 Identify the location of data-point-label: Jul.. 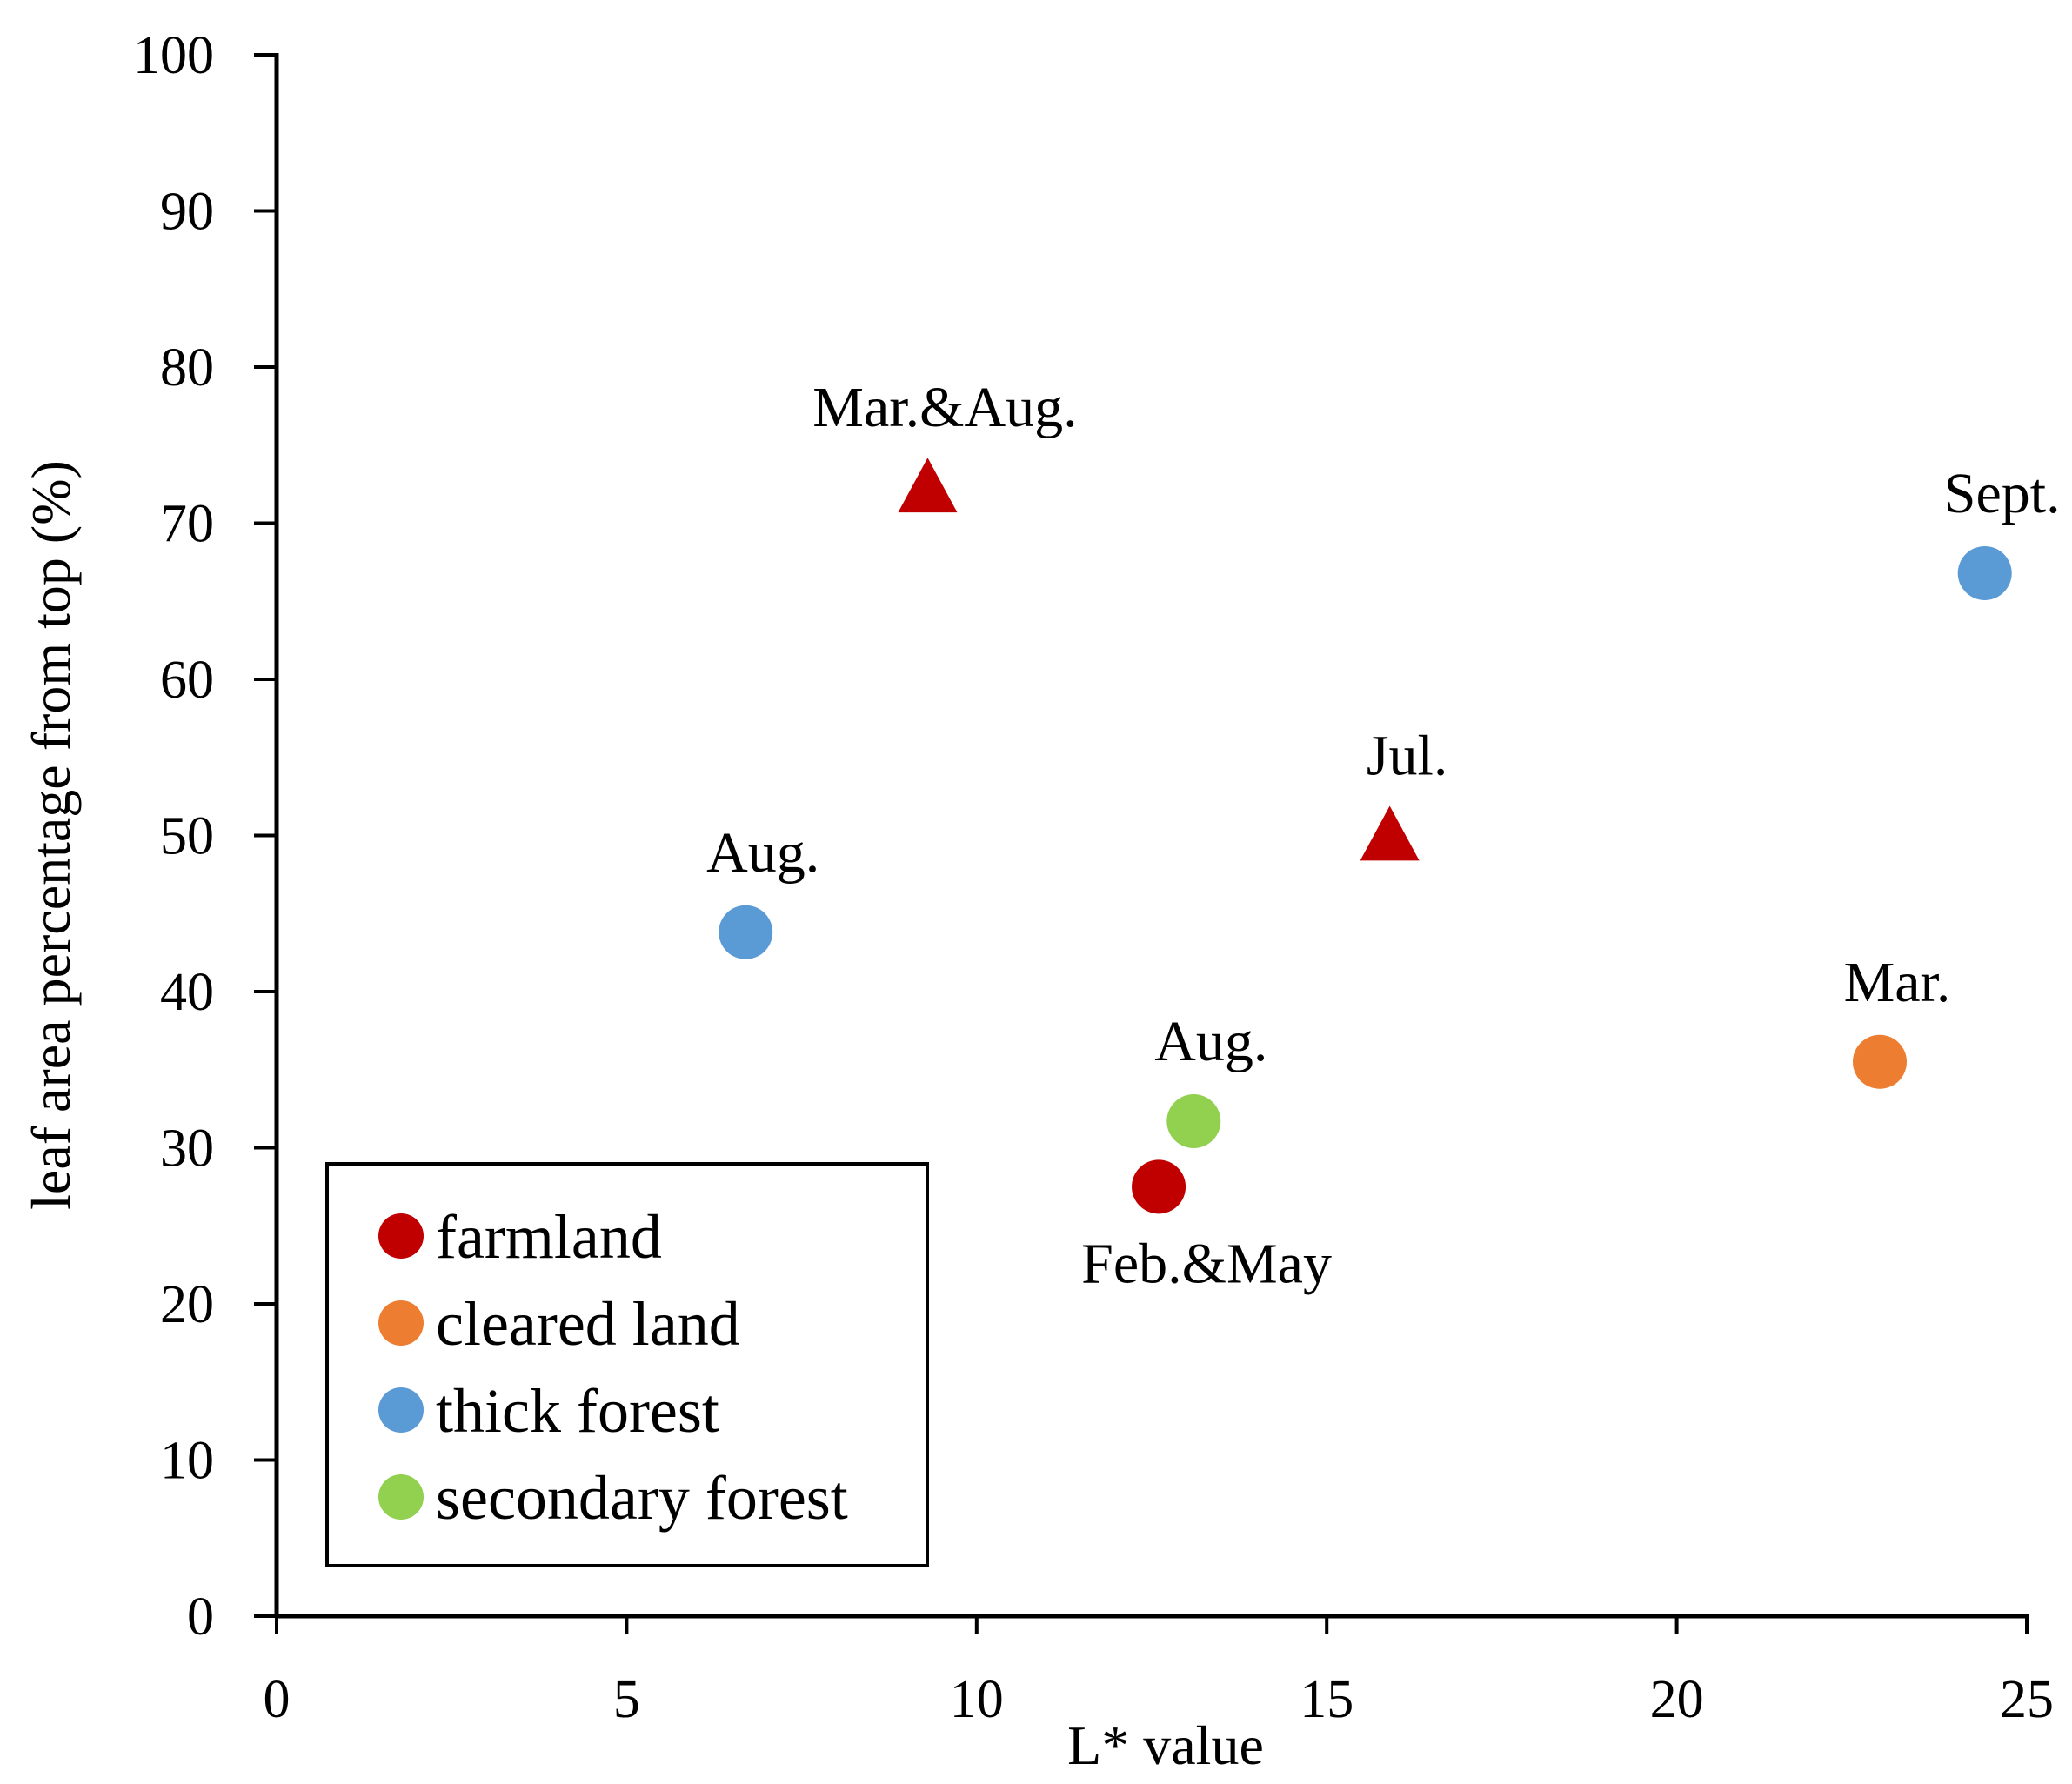
(1407, 756).